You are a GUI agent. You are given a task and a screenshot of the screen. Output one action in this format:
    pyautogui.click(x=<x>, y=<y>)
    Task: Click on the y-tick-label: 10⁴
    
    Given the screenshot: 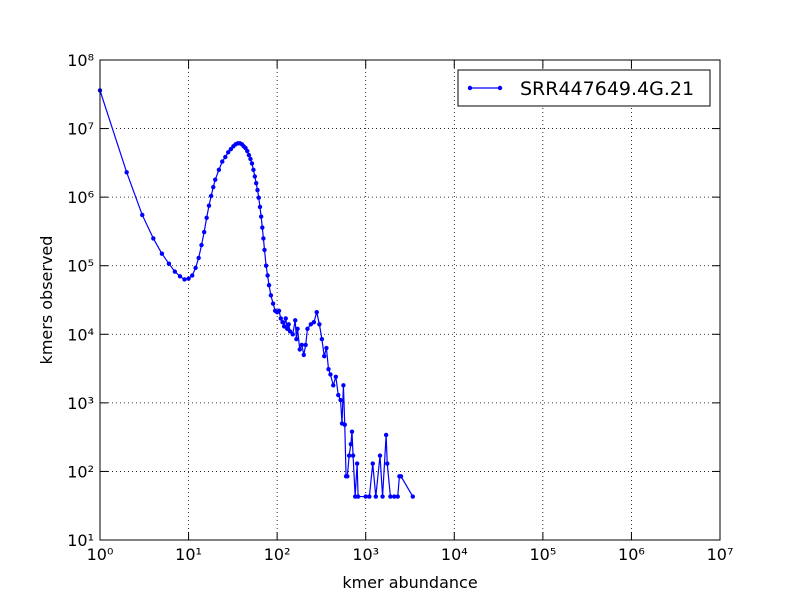 What is the action you would take?
    pyautogui.click(x=80, y=334)
    